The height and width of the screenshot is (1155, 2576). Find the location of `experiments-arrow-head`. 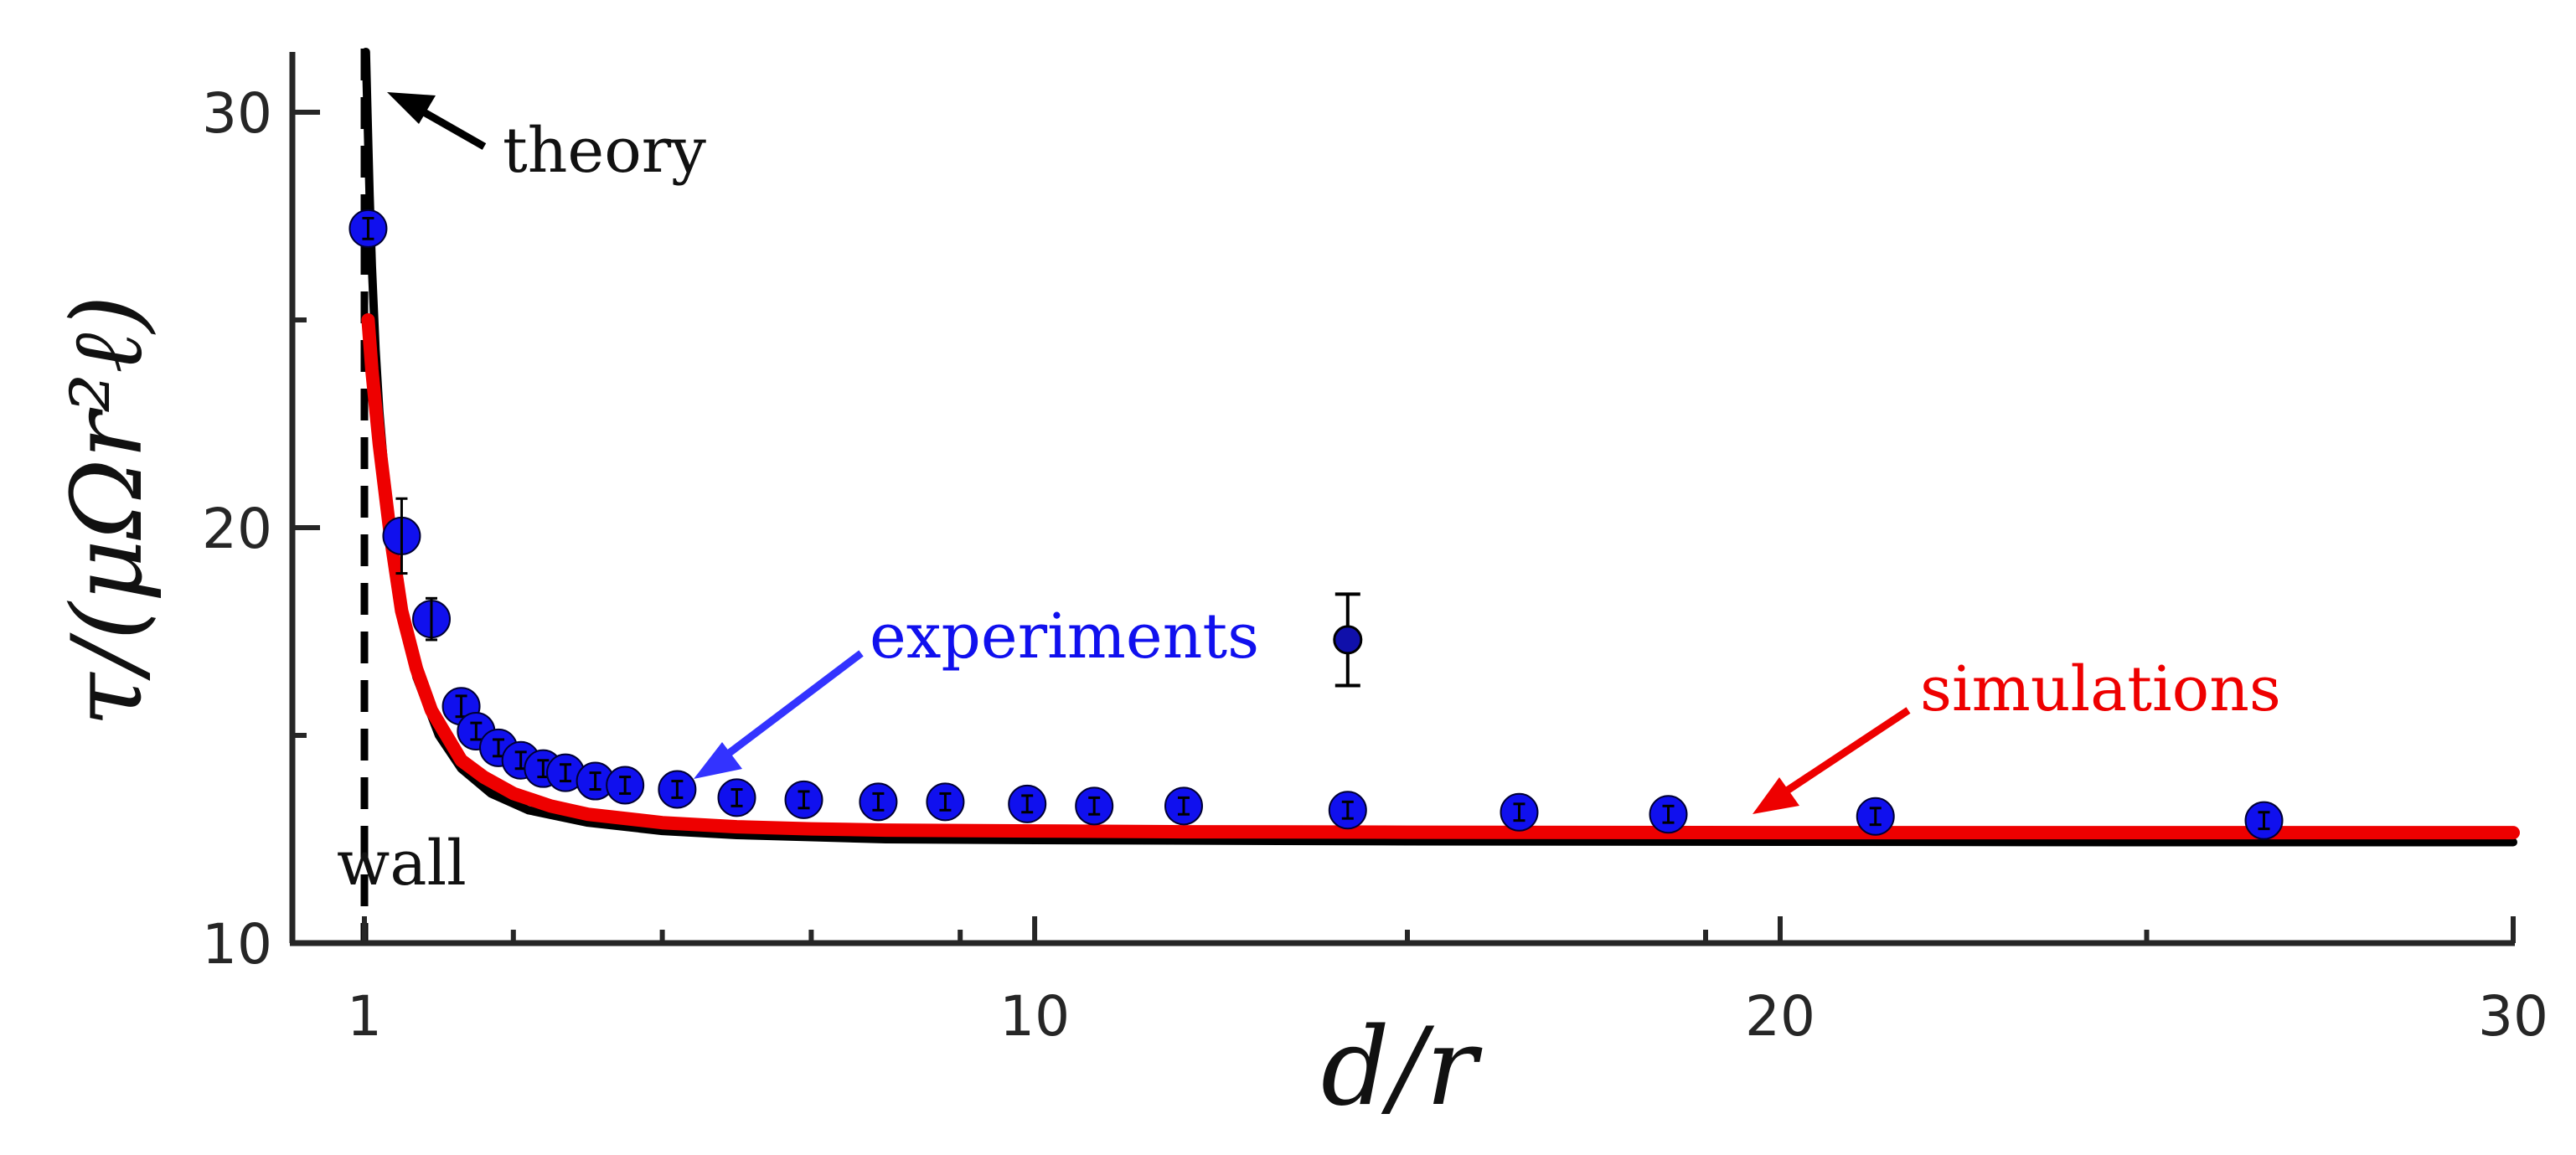

experiments-arrow-head is located at coordinates (718, 760).